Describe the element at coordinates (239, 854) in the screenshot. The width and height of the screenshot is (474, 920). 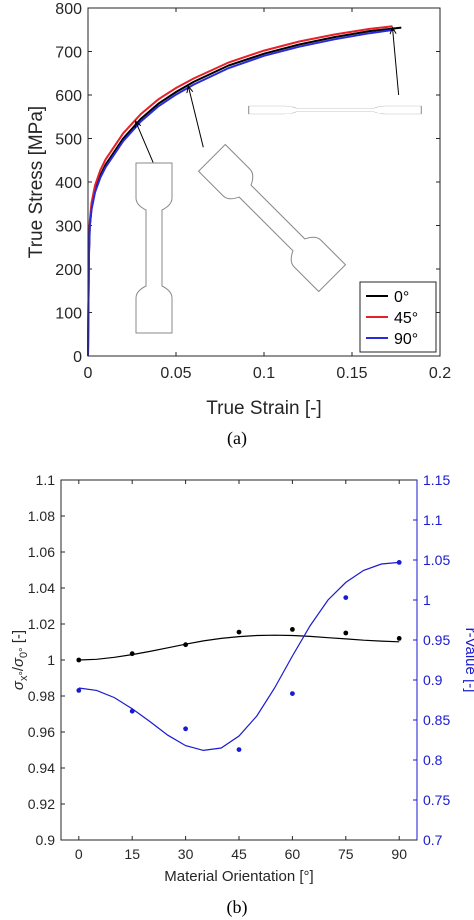
I see `chart-b-xtick-label: 45` at that location.